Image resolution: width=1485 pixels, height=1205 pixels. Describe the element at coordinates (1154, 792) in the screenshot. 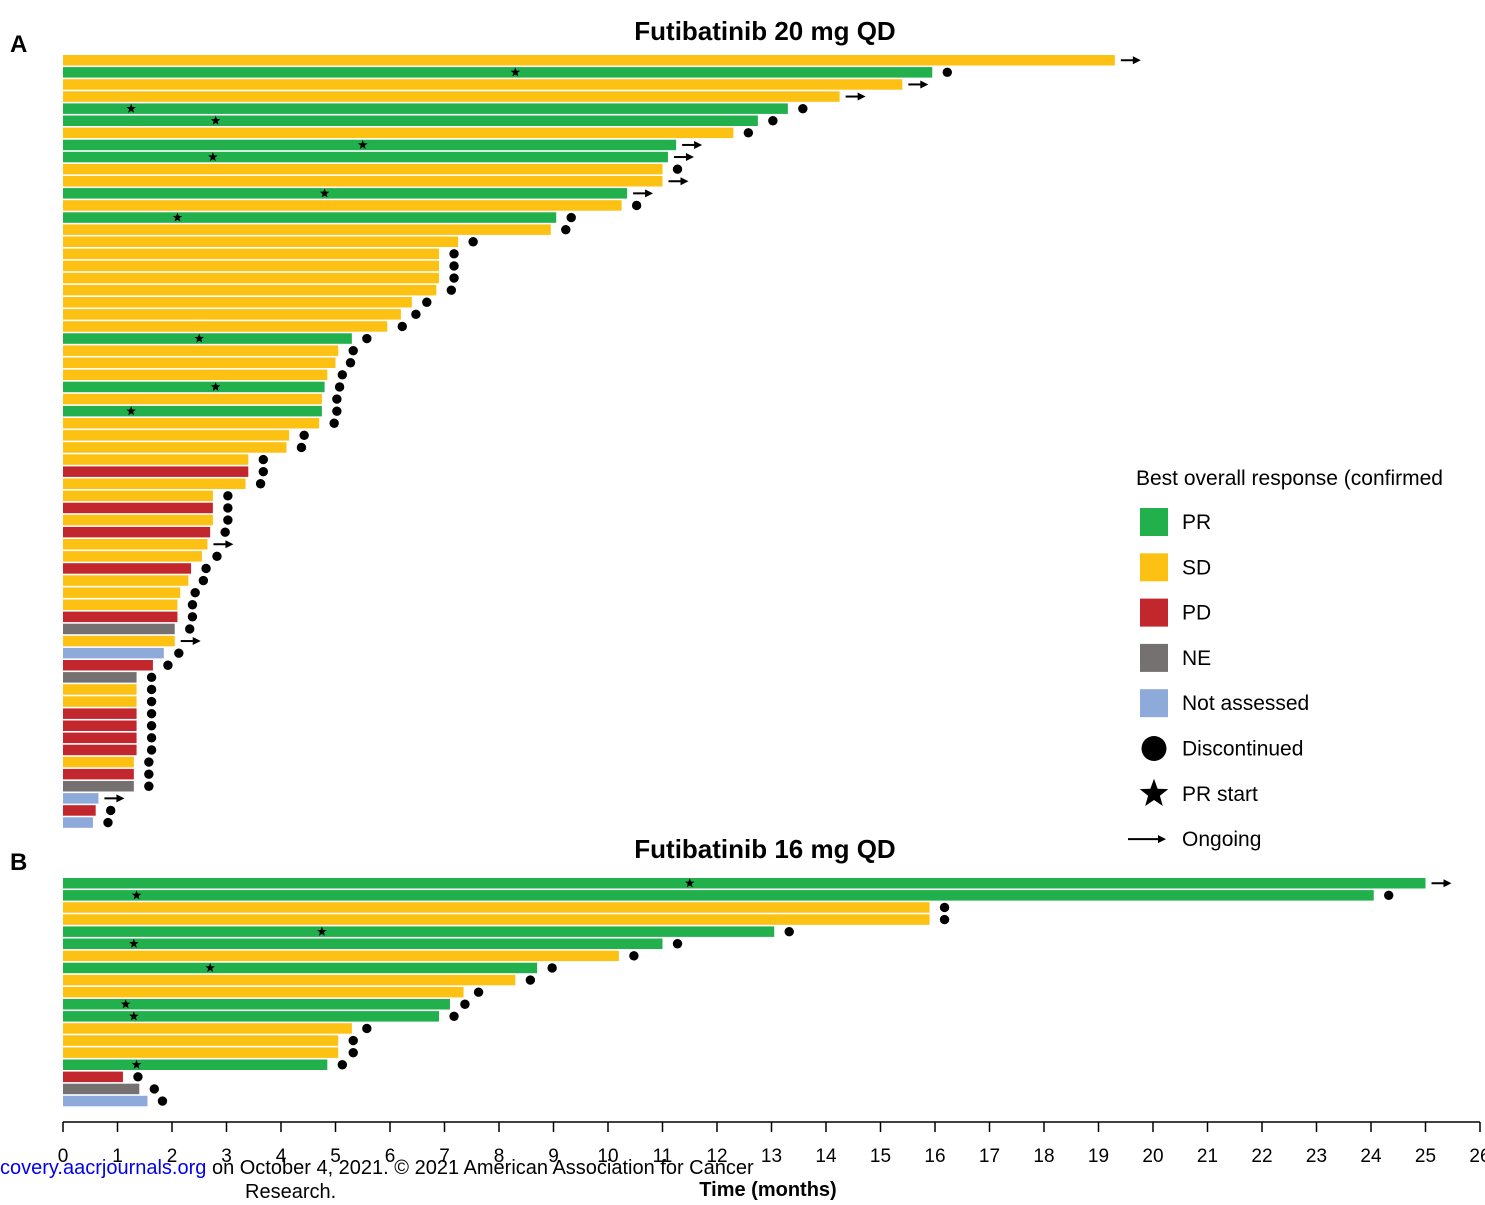

I see `legend-star-icon` at that location.